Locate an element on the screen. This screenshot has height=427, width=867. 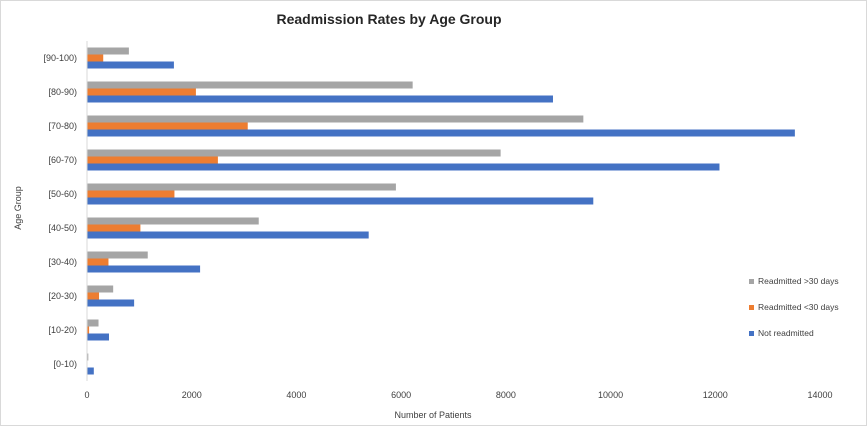
y-tick-label: [20-30) is located at coordinates (62, 296).